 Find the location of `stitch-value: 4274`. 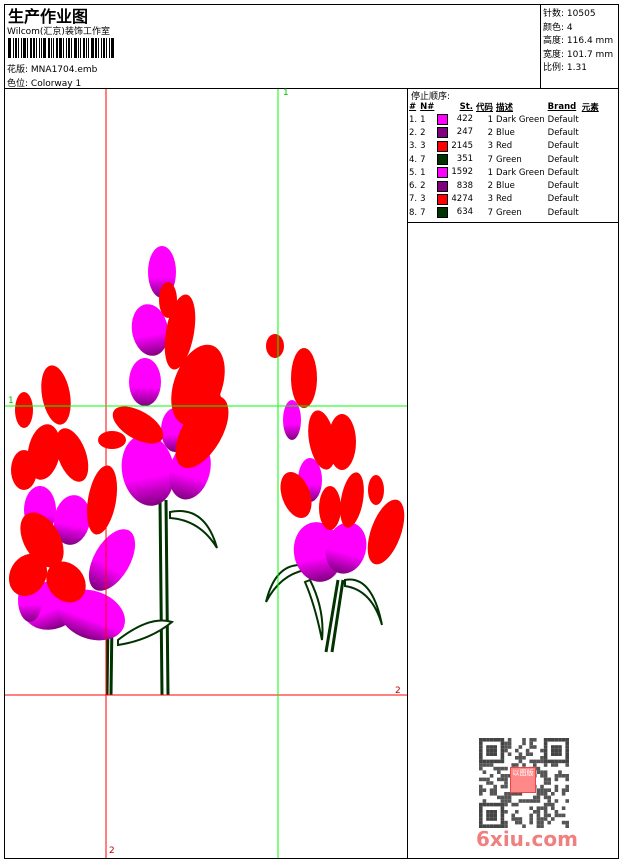

stitch-value: 4274 is located at coordinates (462, 198).